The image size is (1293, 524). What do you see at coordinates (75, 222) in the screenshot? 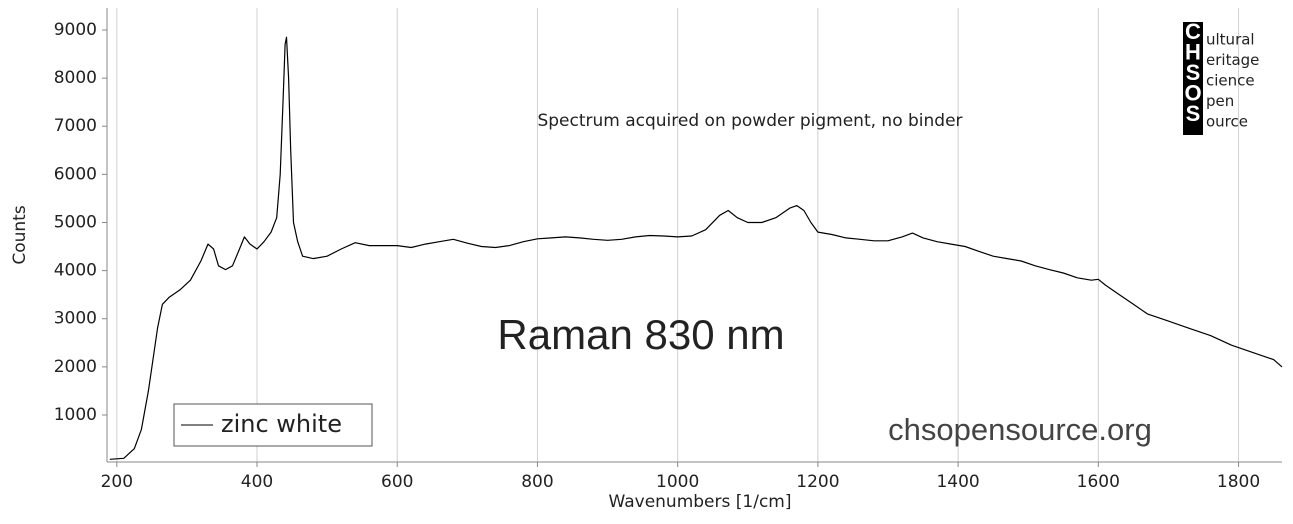
I see `y-tick-label: 5000` at bounding box center [75, 222].